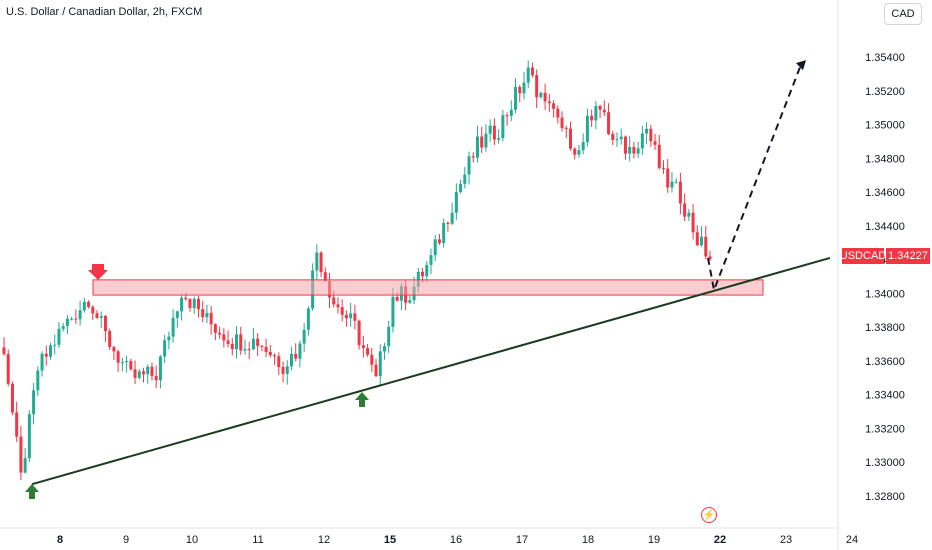  What do you see at coordinates (885, 227) in the screenshot?
I see `price-tick-label: 1.34400` at bounding box center [885, 227].